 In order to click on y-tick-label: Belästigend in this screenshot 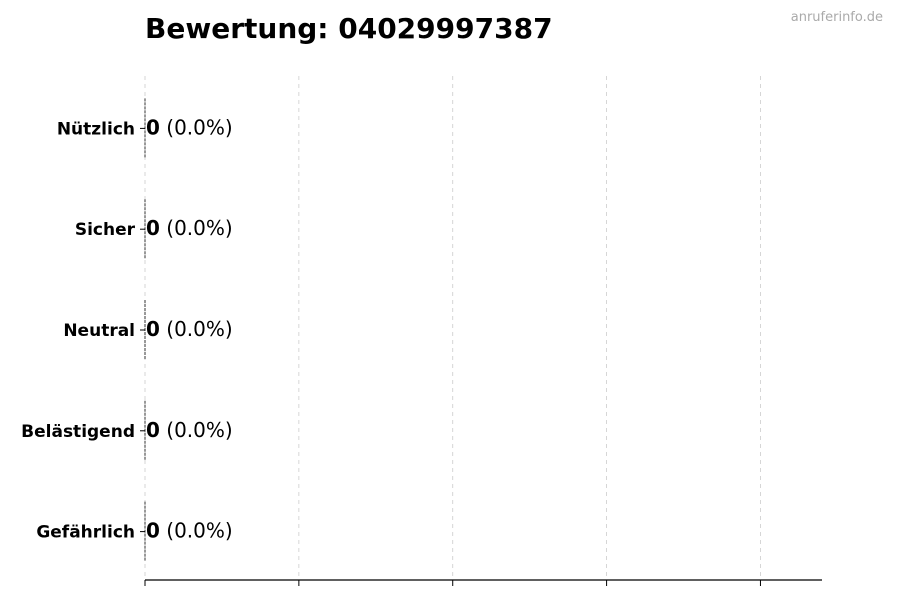, I will do `click(78, 432)`.